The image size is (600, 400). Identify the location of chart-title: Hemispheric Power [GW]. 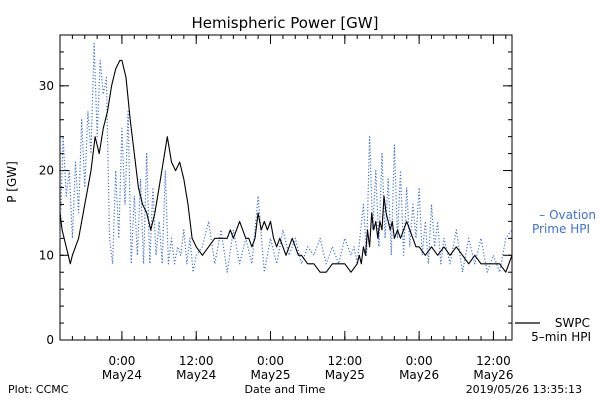
(285, 23).